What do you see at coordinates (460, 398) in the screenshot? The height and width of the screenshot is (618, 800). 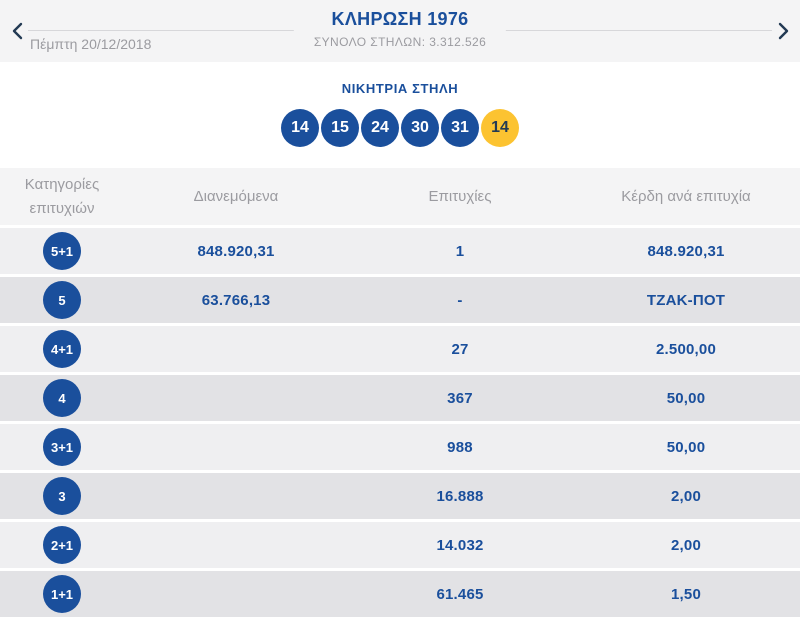 I see `wins-cell: 367` at bounding box center [460, 398].